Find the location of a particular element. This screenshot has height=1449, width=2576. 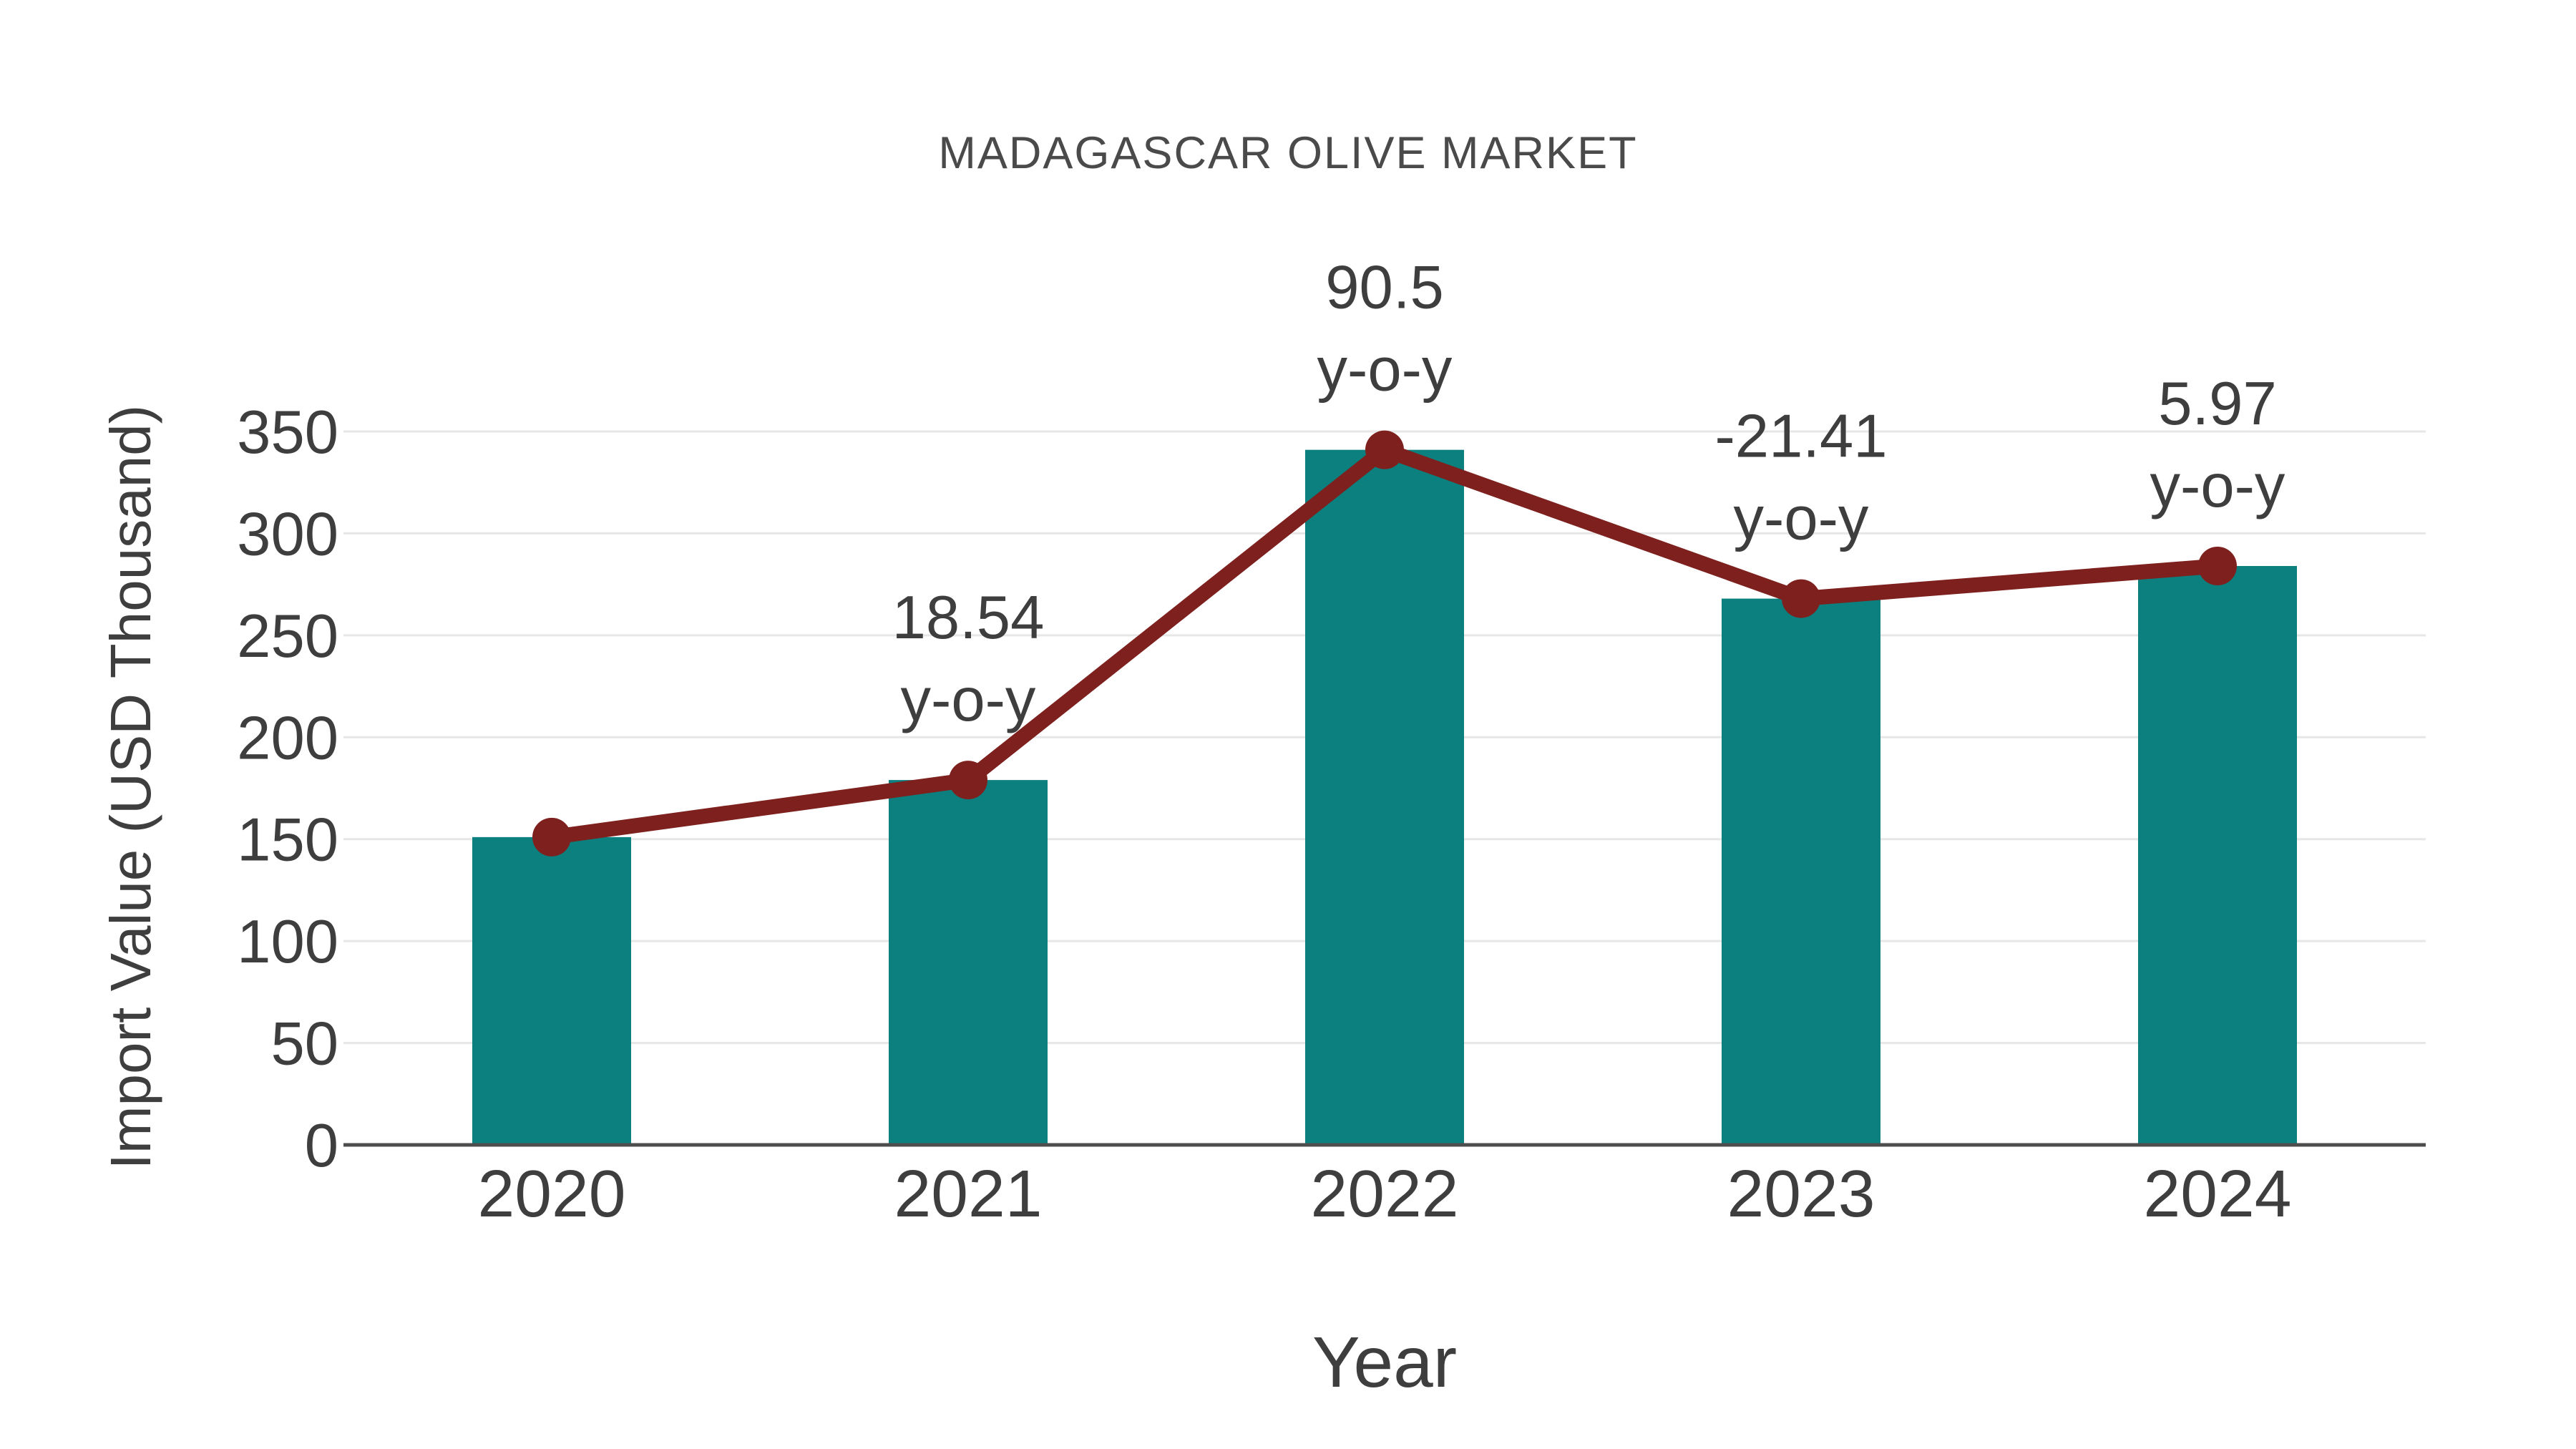

y-tick-label-200: 200 is located at coordinates (287, 738).